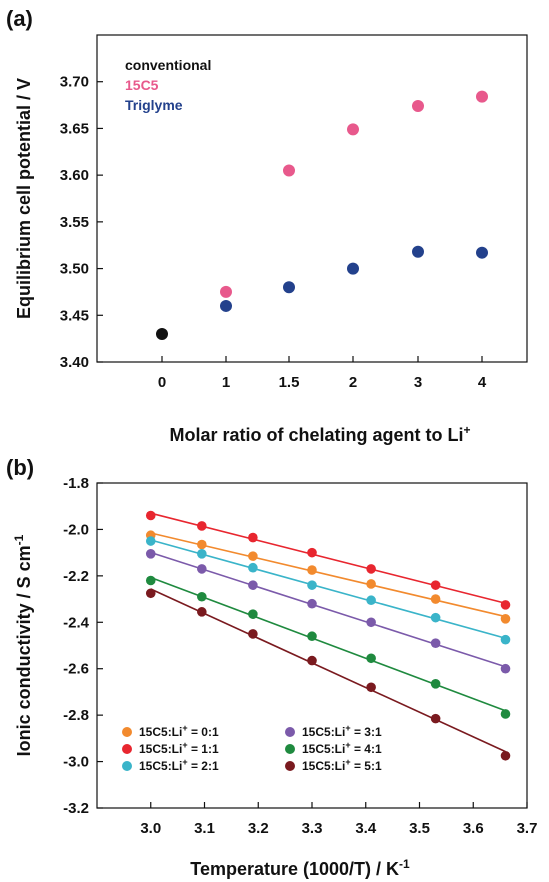 The image size is (549, 882). What do you see at coordinates (316, 435) in the screenshot?
I see `x-axis-label-main: Molar ratio of chelating agent to Li` at bounding box center [316, 435].